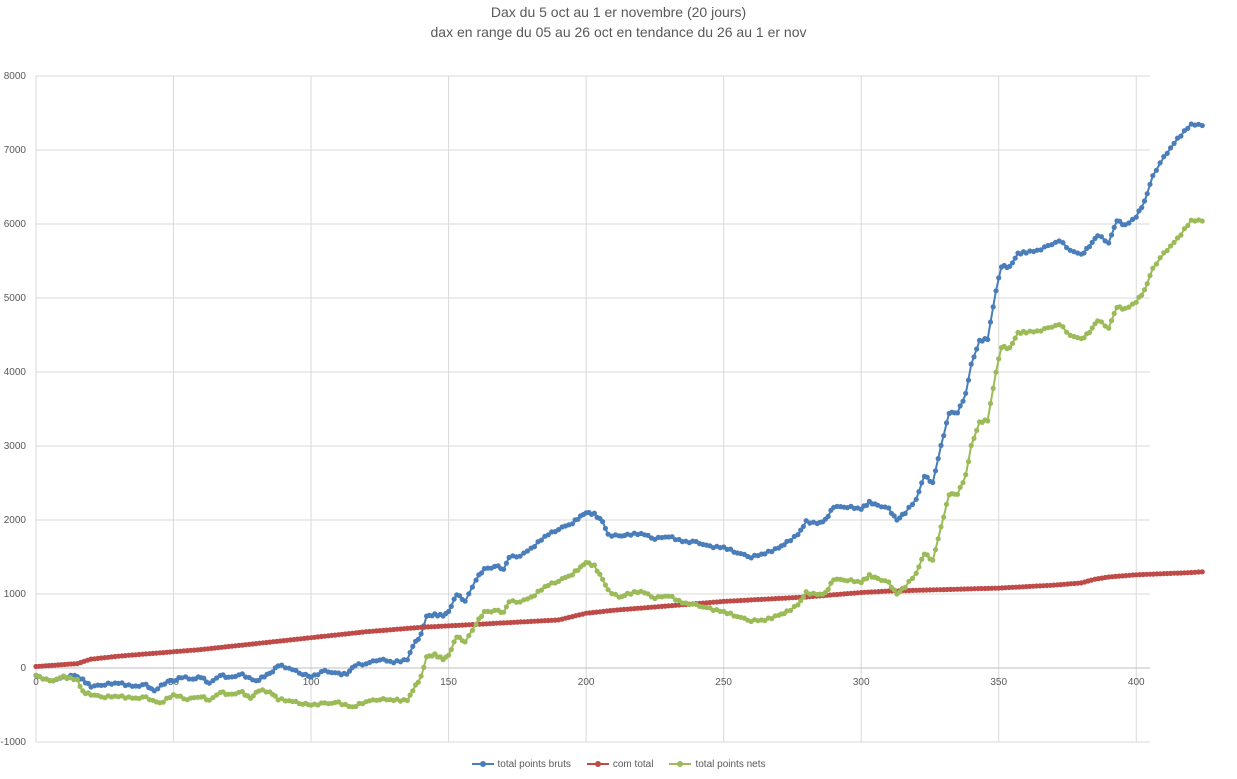 This screenshot has height=779, width=1237. I want to click on x-tick-label: 250, so click(723, 682).